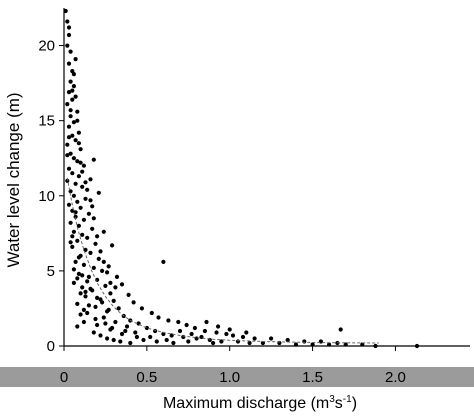  Describe the element at coordinates (237, 377) in the screenshot. I see `axis-band` at that location.